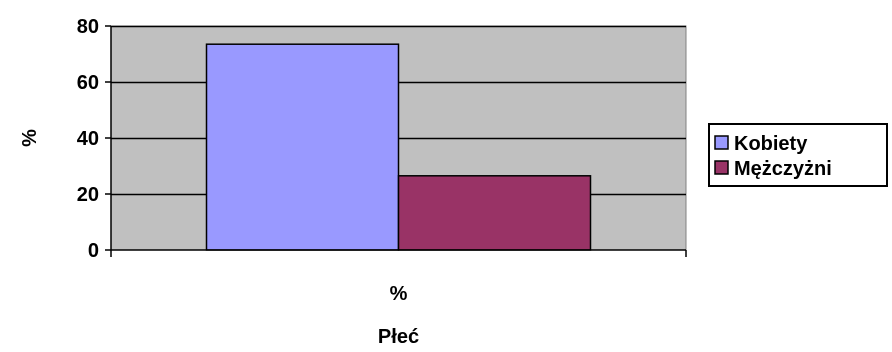  What do you see at coordinates (783, 169) in the screenshot?
I see `legend-label-mezczyzni: Mężczyżni` at bounding box center [783, 169].